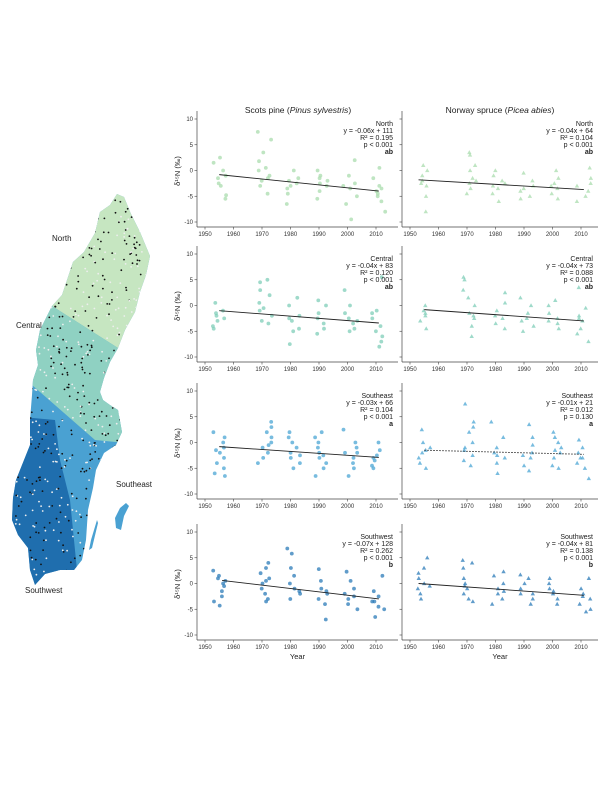  What do you see at coordinates (504, 315) in the screenshot?
I see `regression-line` at bounding box center [504, 315].